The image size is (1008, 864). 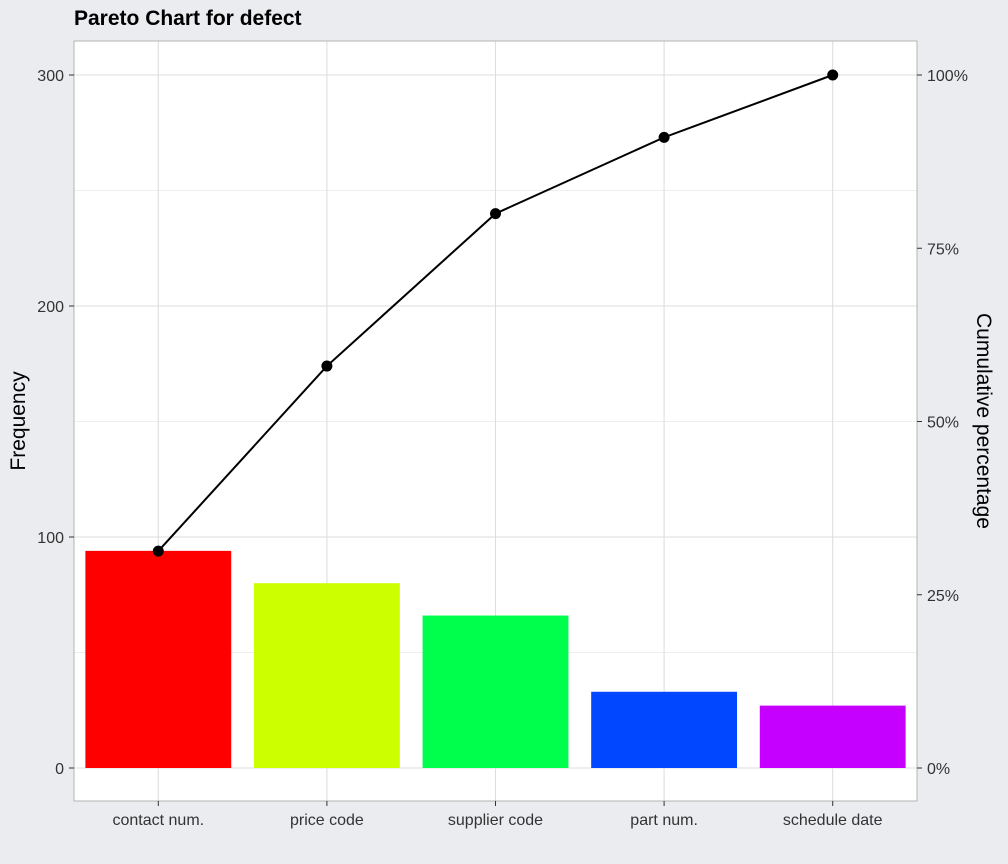 I want to click on y-tick-label: 100, so click(x=50, y=538).